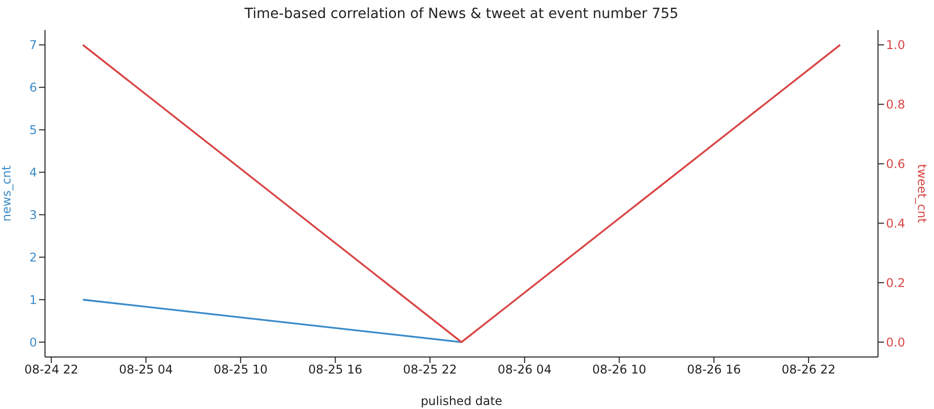 The image size is (934, 409). Describe the element at coordinates (33, 299) in the screenshot. I see `y-tick-label: 1` at that location.